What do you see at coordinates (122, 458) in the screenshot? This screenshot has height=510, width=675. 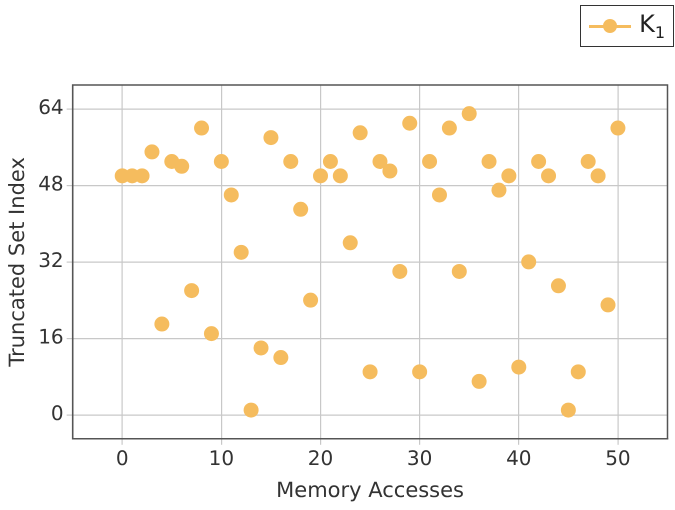 I see `x-tick-label: 0` at bounding box center [122, 458].